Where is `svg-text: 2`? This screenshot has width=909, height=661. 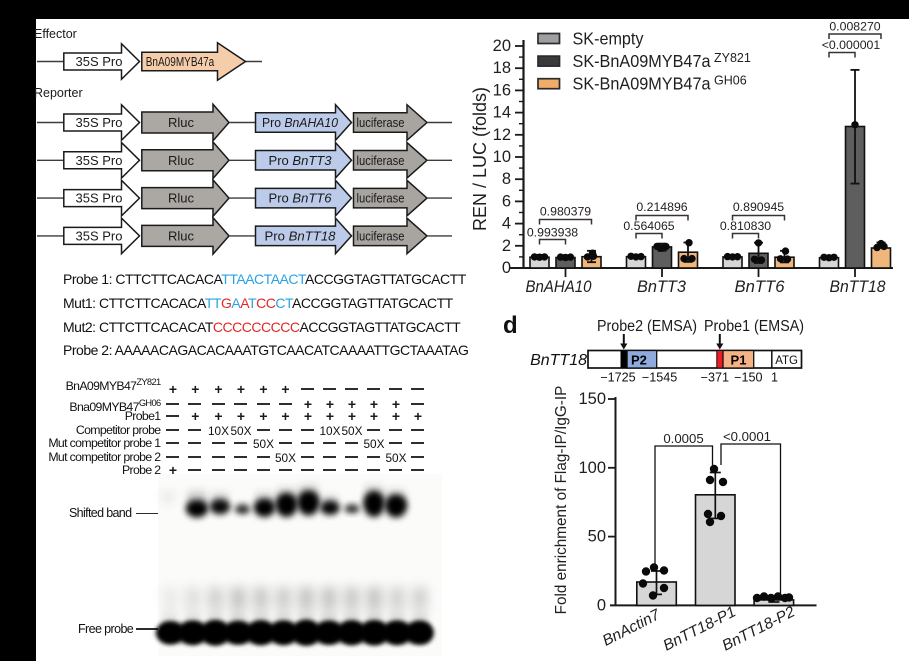 svg-text: 2 is located at coordinates (506, 246).